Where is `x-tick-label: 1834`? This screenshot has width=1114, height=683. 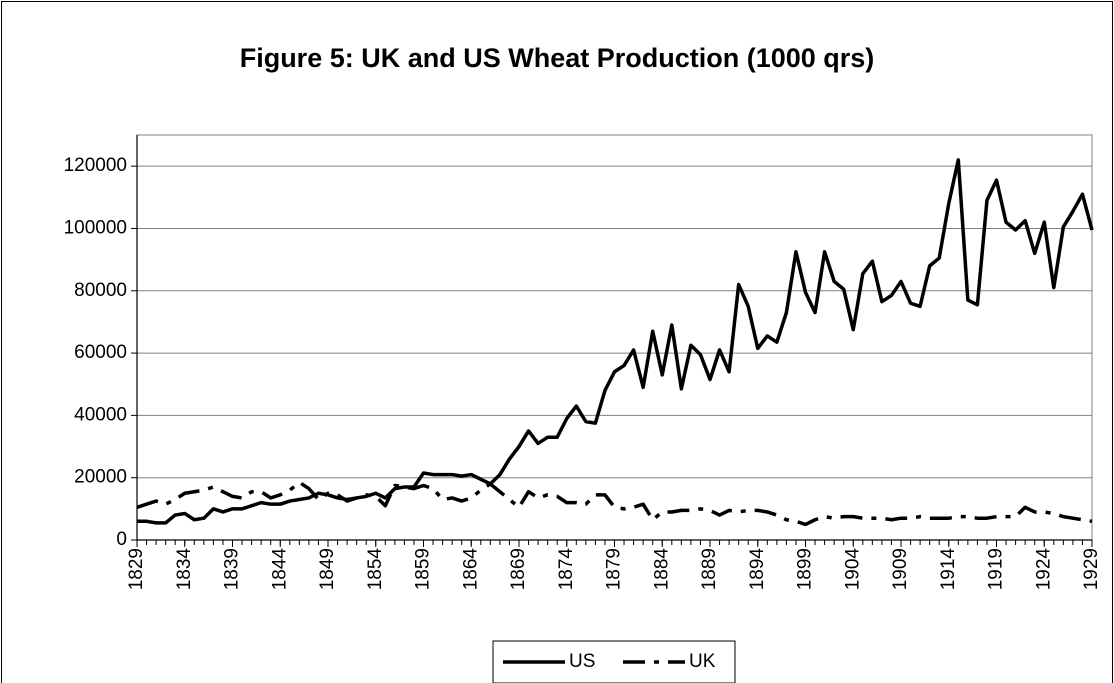 x-tick-label: 1834 is located at coordinates (184, 569).